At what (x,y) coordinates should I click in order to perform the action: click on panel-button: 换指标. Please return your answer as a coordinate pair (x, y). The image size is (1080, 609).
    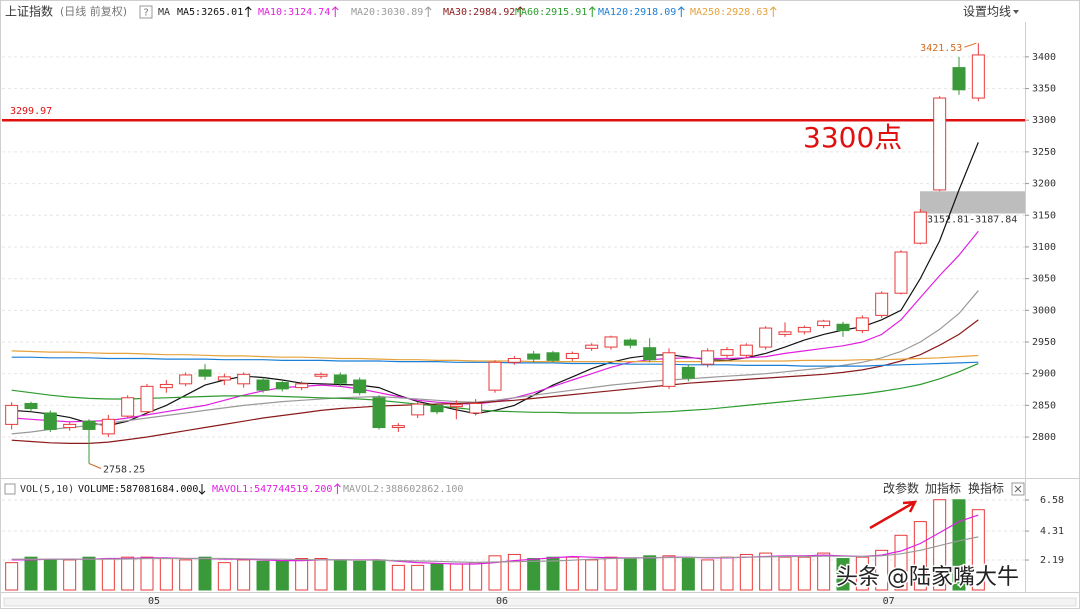
    Looking at the image, I should click on (986, 488).